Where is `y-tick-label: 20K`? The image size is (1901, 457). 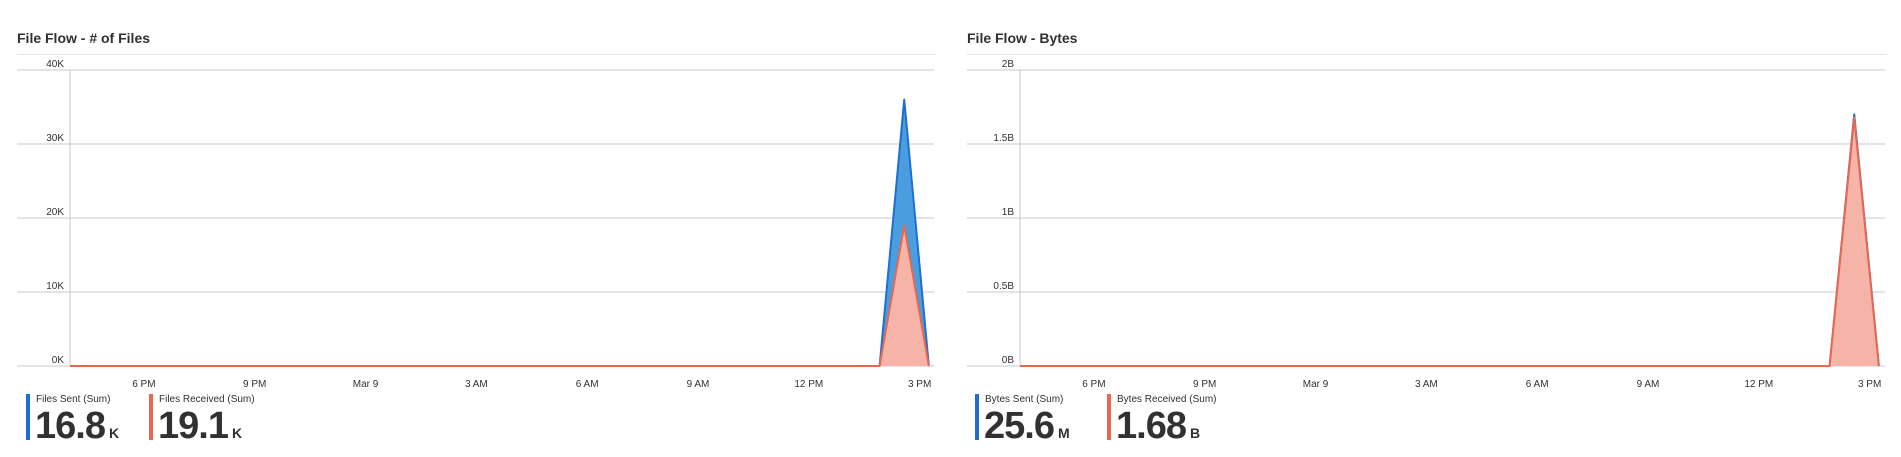
y-tick-label: 20K is located at coordinates (55, 212).